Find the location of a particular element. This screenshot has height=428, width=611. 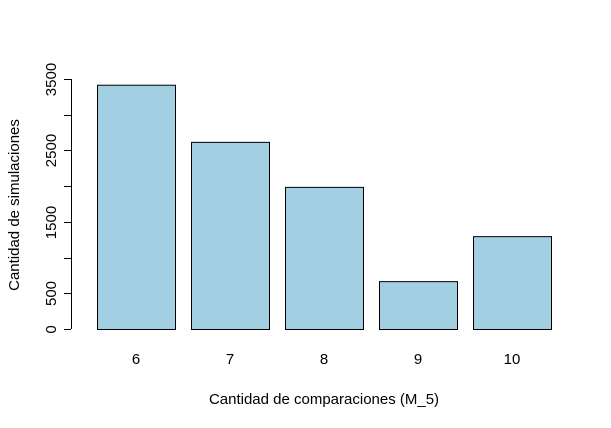

x-tick-label-7: 7 is located at coordinates (230, 359).